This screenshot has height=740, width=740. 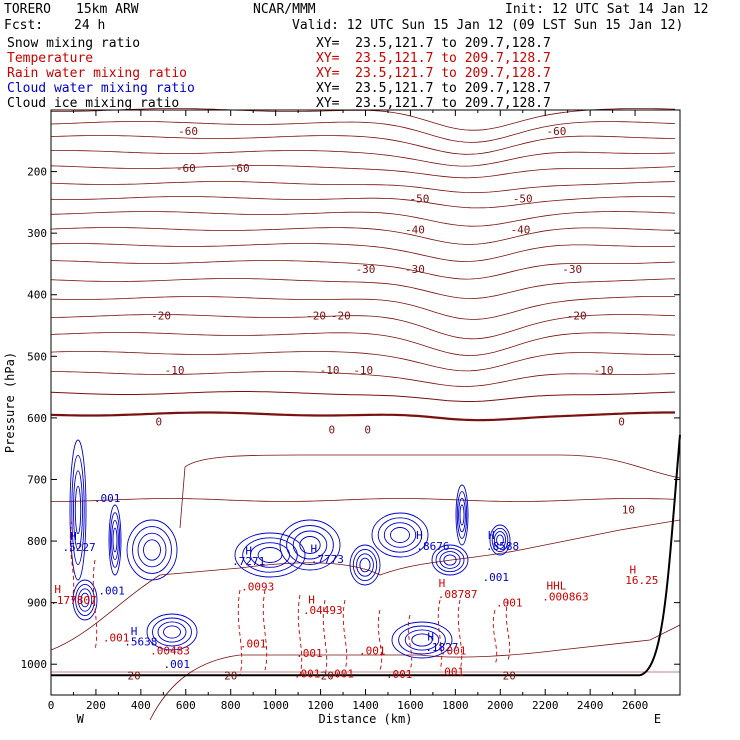 I want to click on field-cloudwater-name: Cloud water mixing ratio, so click(x=101, y=88).